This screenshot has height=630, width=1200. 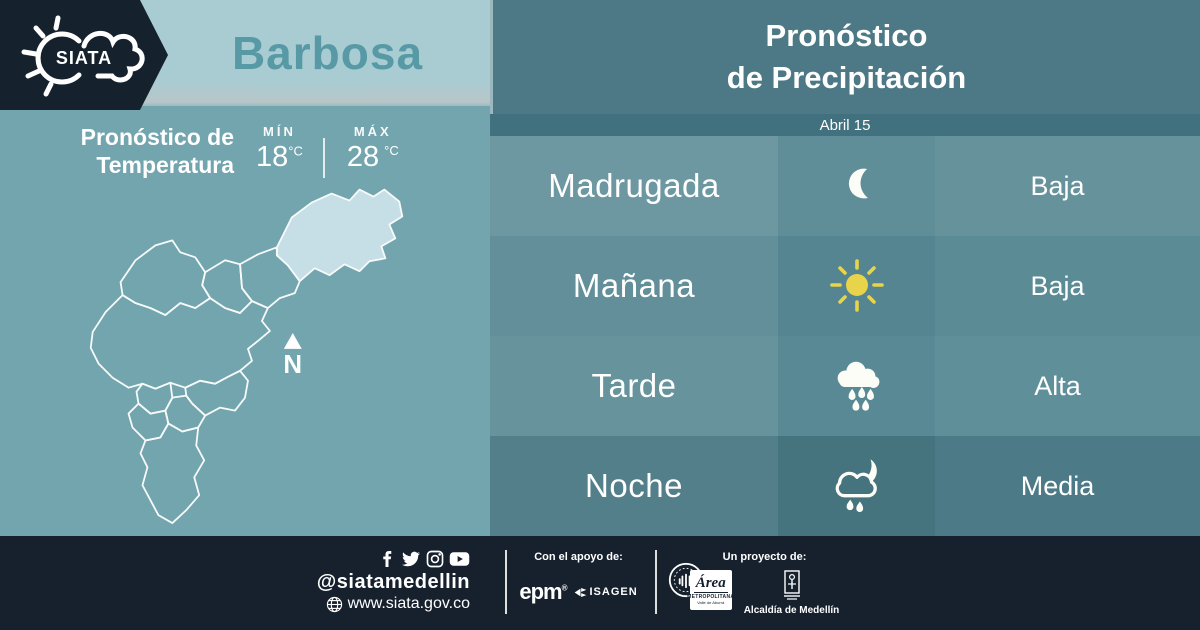 I want to click on siata-sun-cloud-icon: SIATA, so click(x=83, y=56).